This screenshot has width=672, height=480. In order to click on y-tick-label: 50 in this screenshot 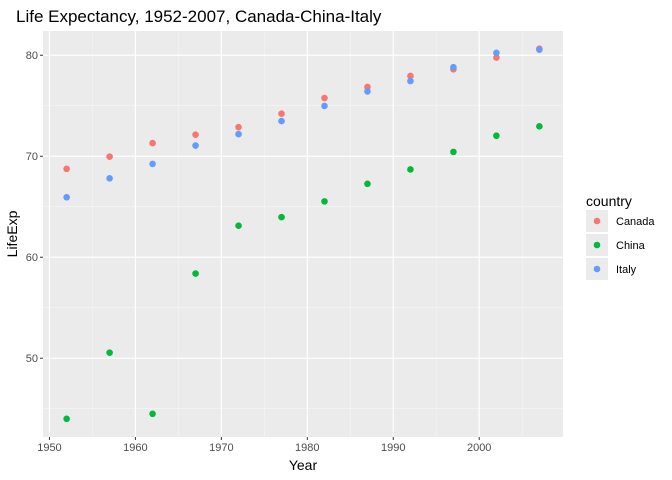, I will do `click(32, 359)`.